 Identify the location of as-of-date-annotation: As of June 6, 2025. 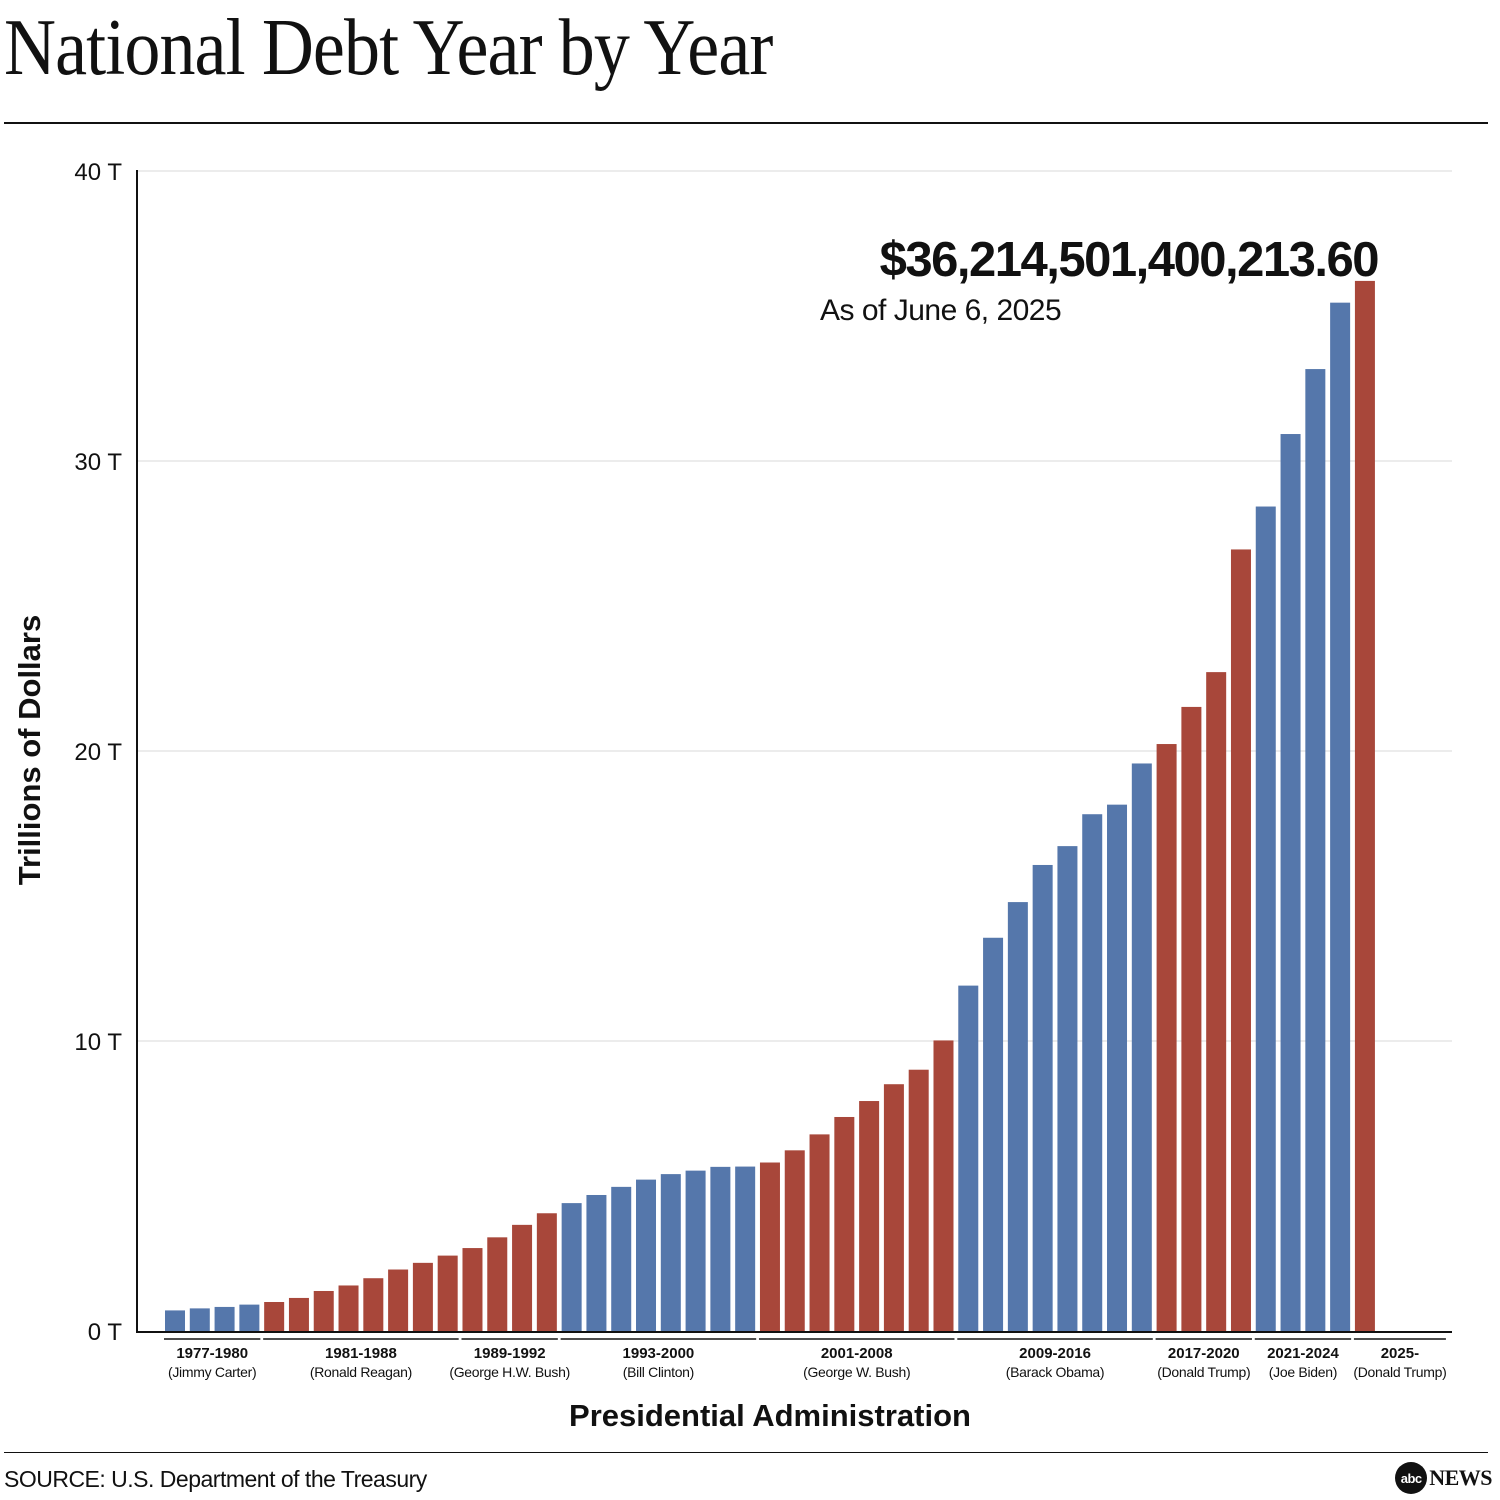
(940, 310).